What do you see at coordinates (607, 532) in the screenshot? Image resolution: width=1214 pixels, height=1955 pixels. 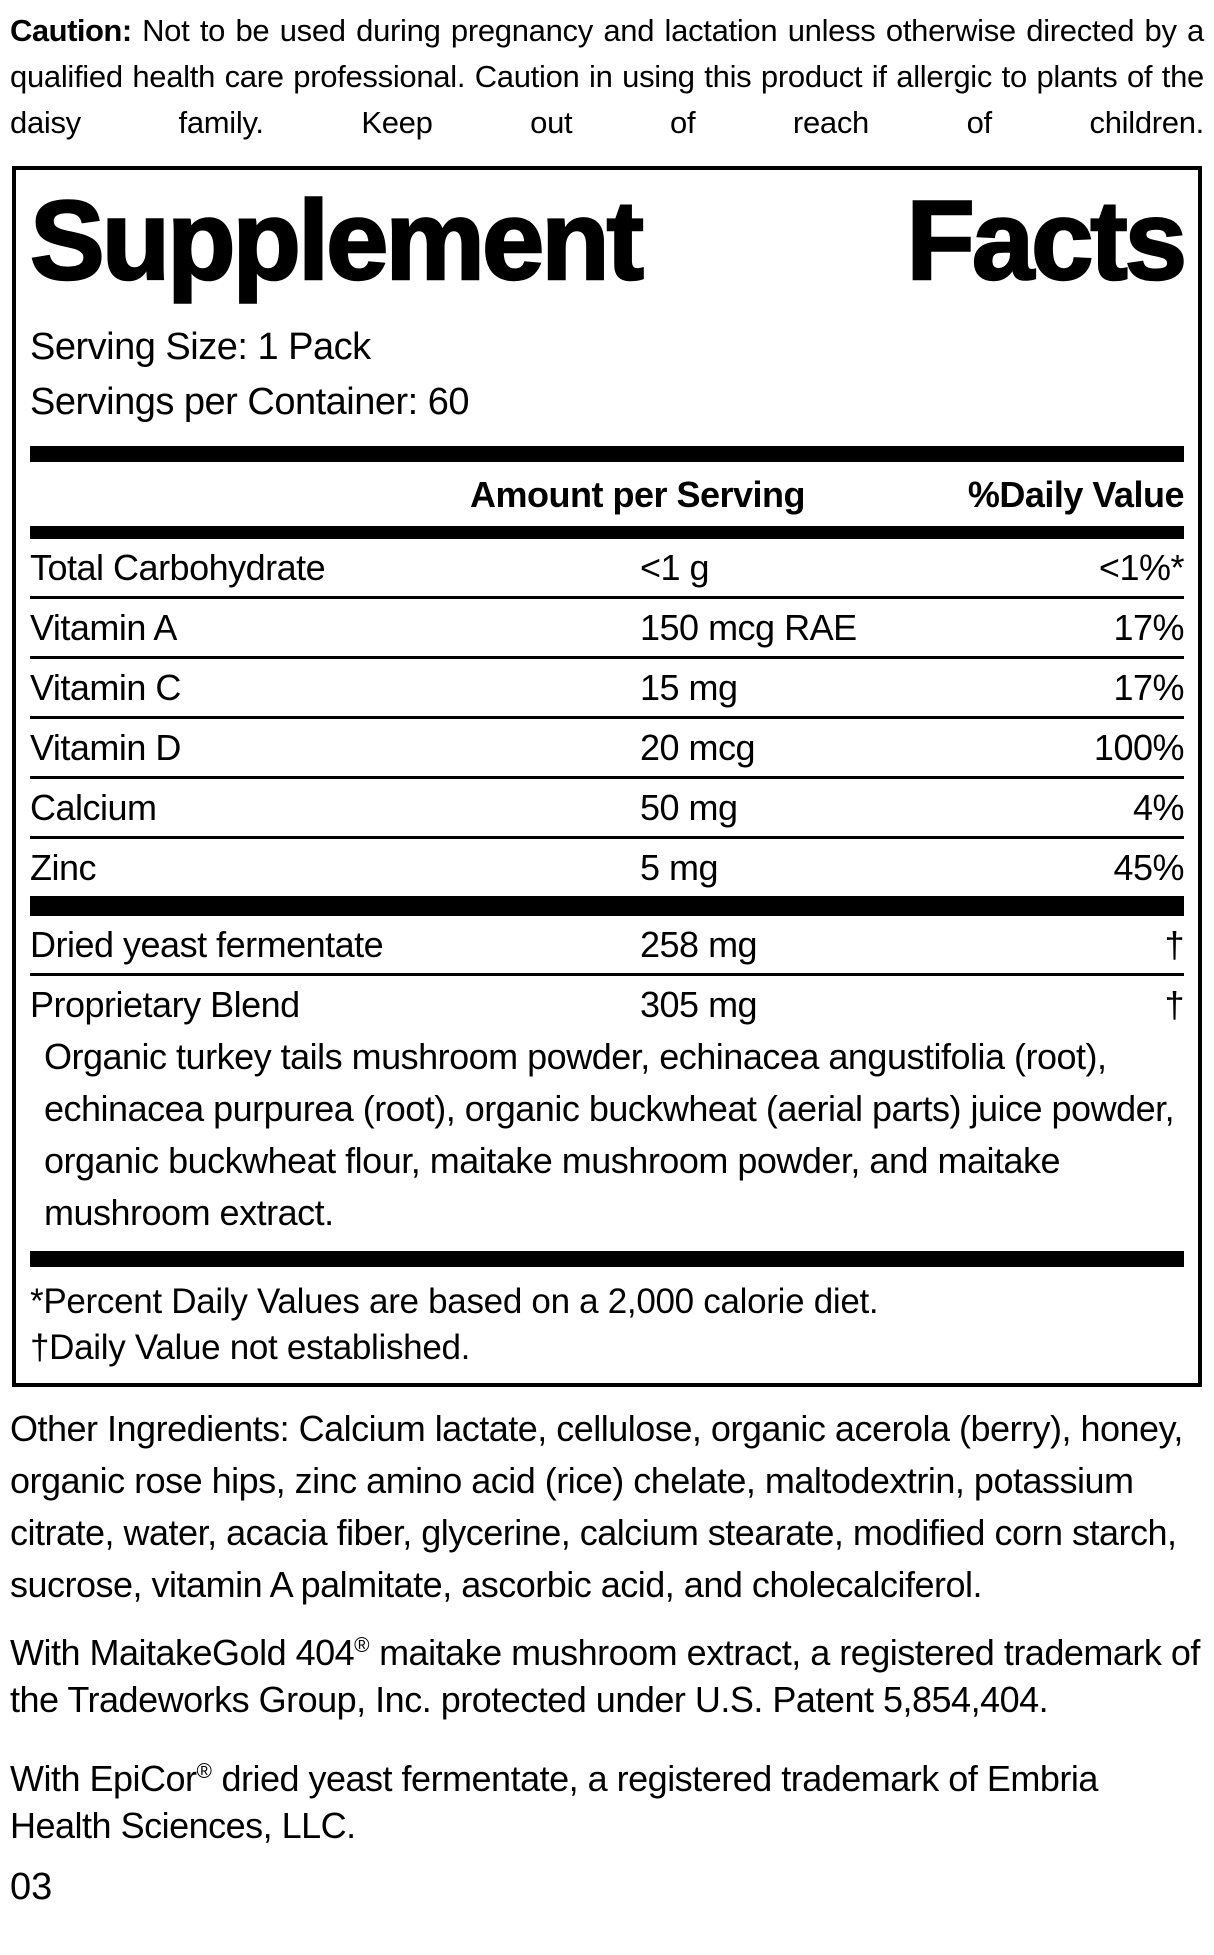 I see `divider-bar-under-header` at bounding box center [607, 532].